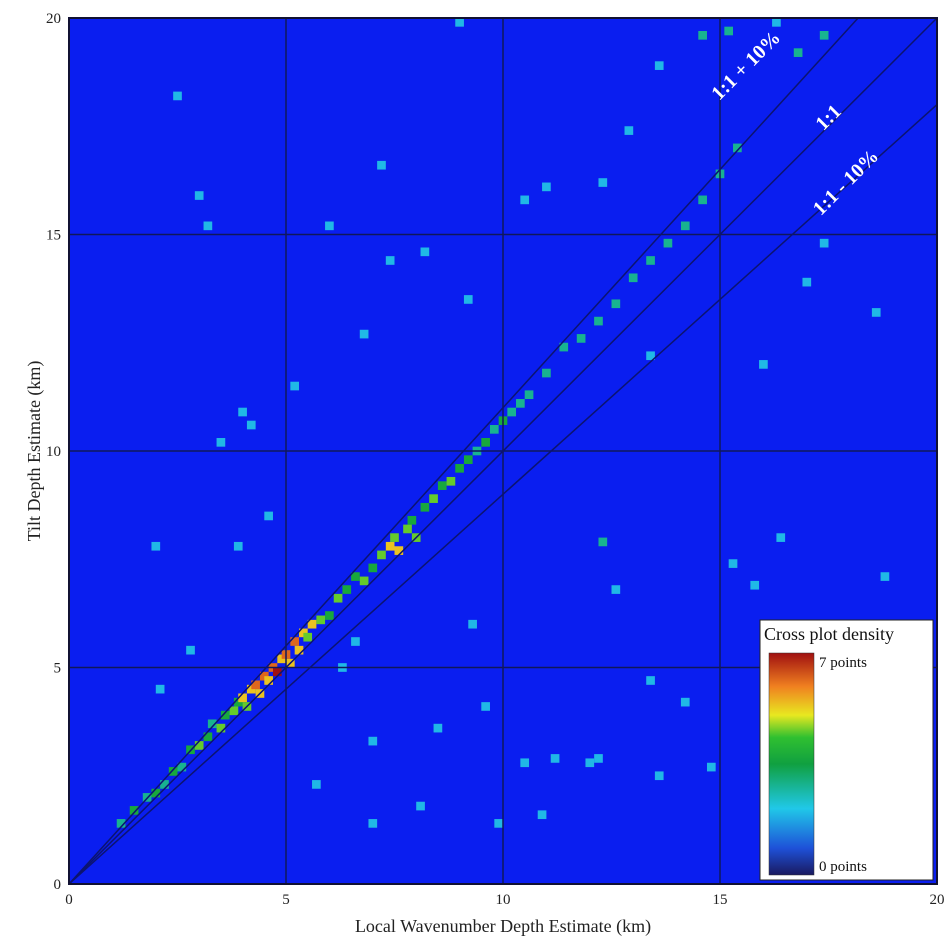 This screenshot has width=950, height=941. I want to click on x-tick-label: 0, so click(69, 900).